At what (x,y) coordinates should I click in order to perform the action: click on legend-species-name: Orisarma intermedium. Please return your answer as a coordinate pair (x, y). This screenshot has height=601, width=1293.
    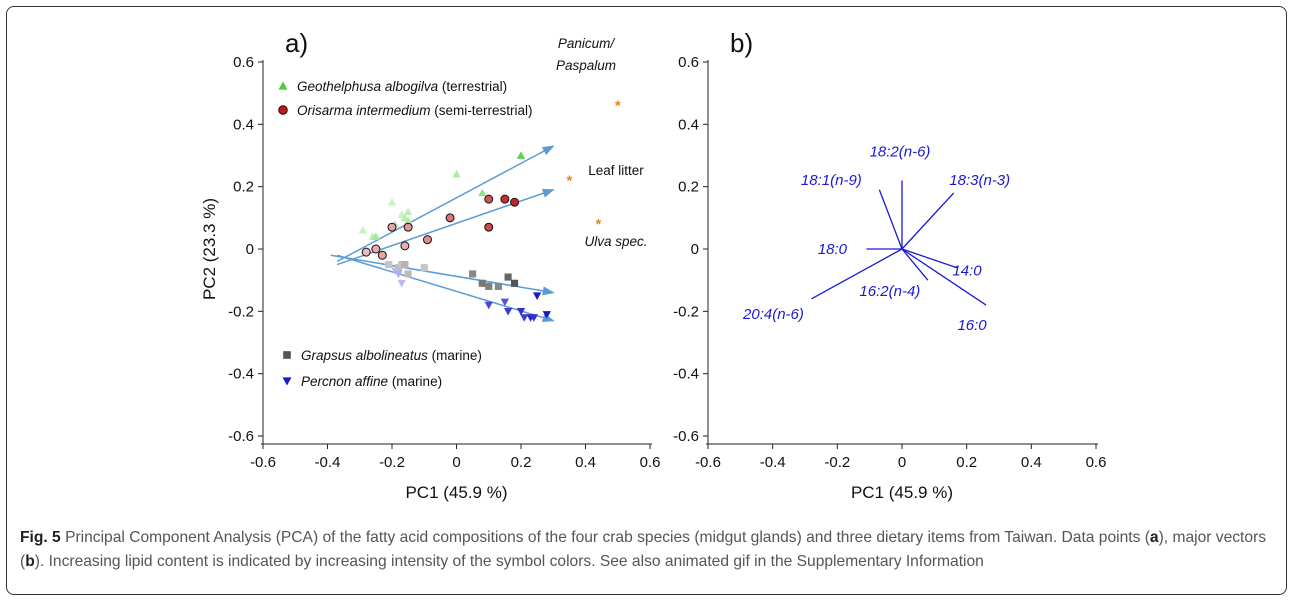
    Looking at the image, I should click on (364, 110).